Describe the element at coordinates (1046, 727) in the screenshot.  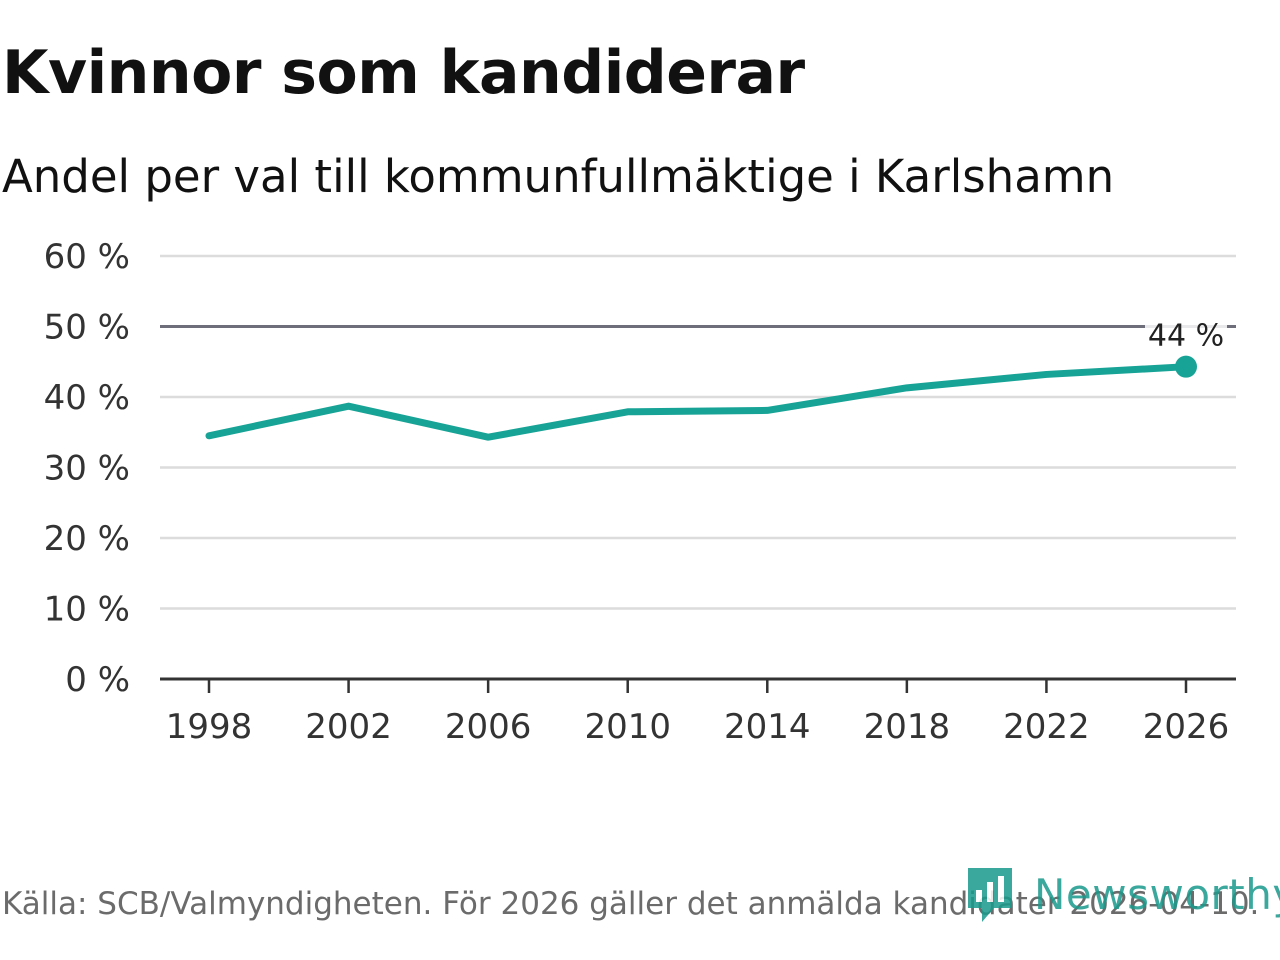
I see `x-tick-label: 2022` at that location.